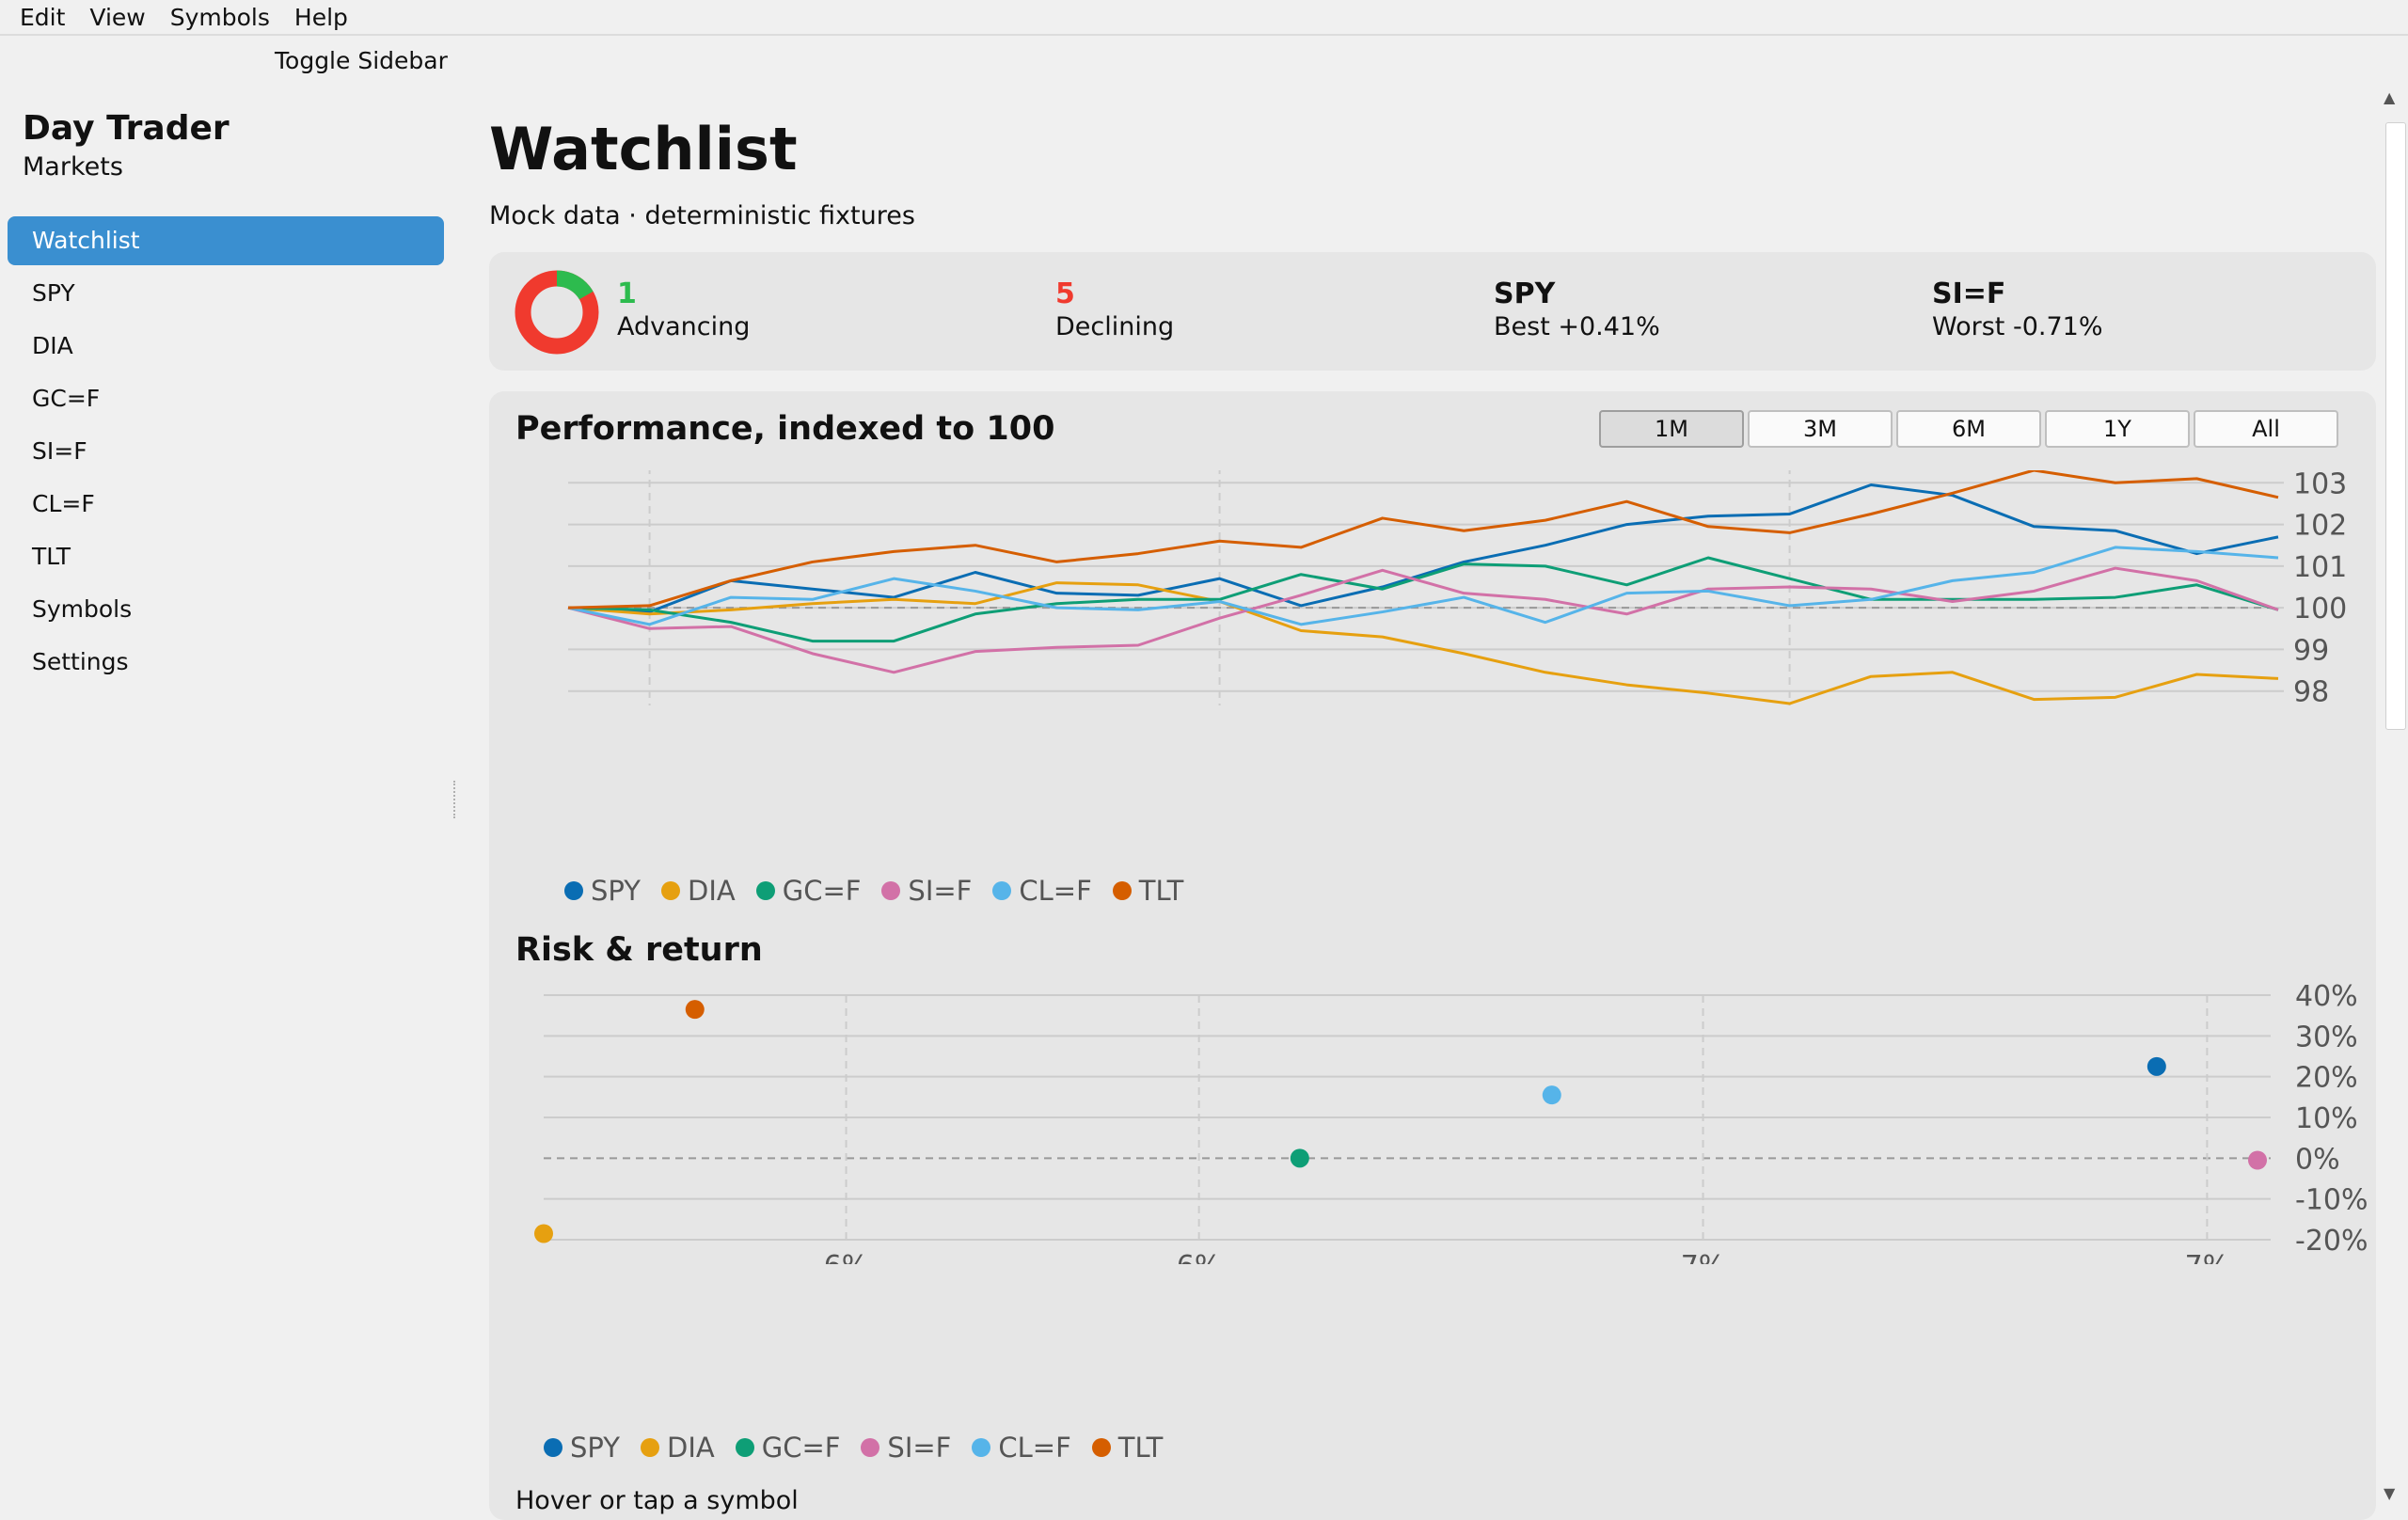  Describe the element at coordinates (2327, 1037) in the screenshot. I see `y-tick-label: 30%` at that location.